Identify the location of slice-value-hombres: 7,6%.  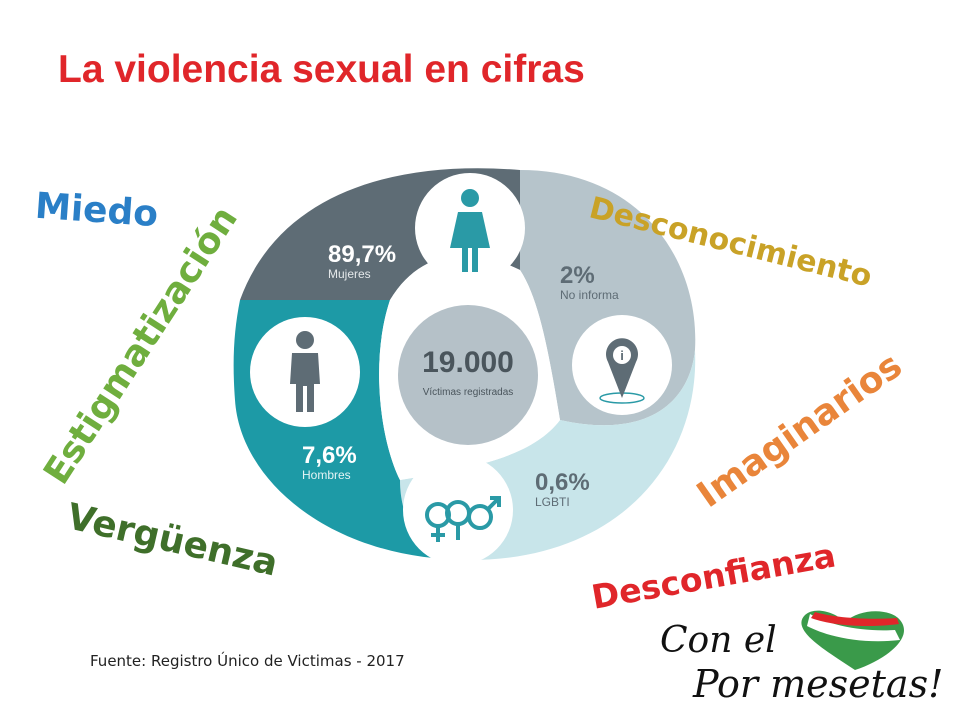
(329, 455).